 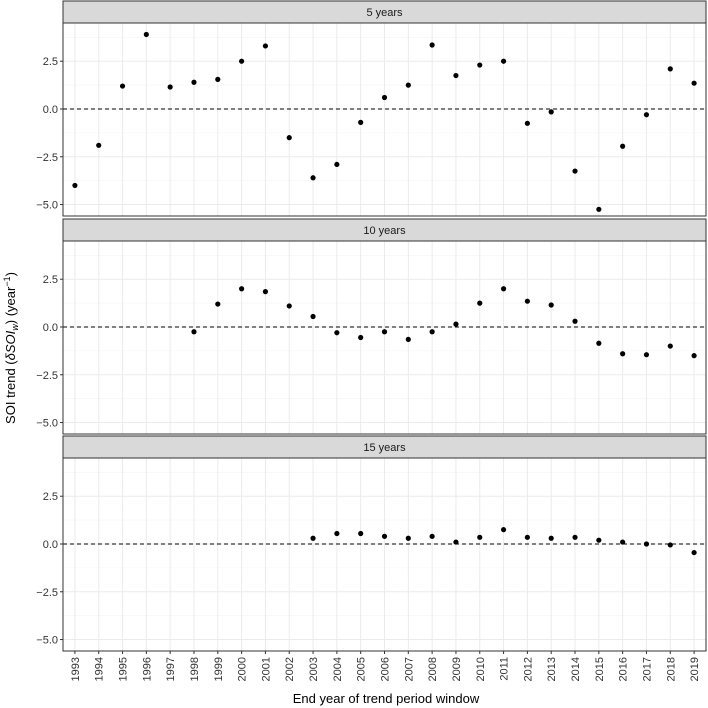 I want to click on x-tick-label: 2003, so click(x=314, y=669).